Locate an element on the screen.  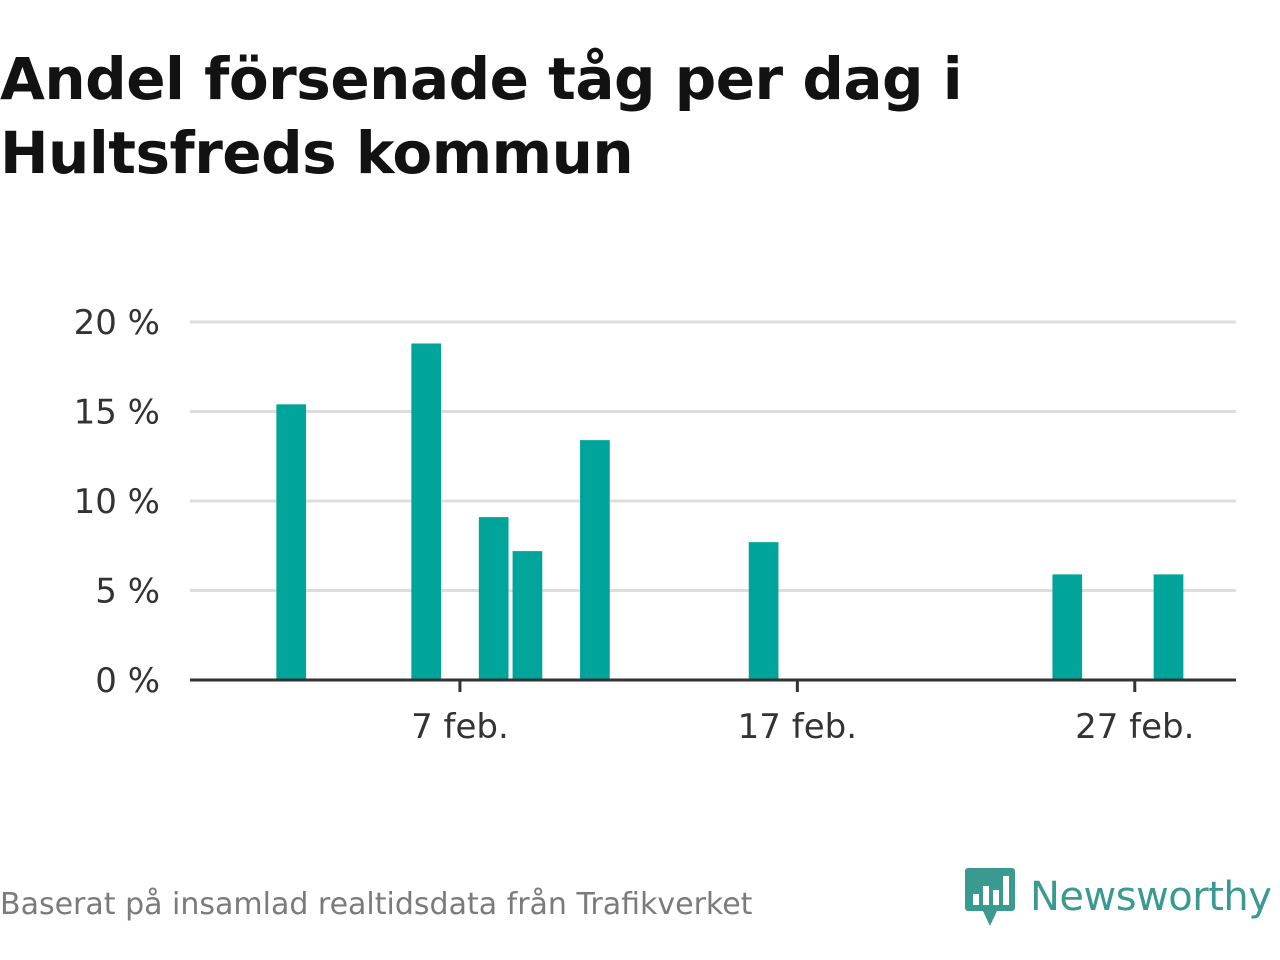
y-tick-label: 0 % is located at coordinates (127, 681).